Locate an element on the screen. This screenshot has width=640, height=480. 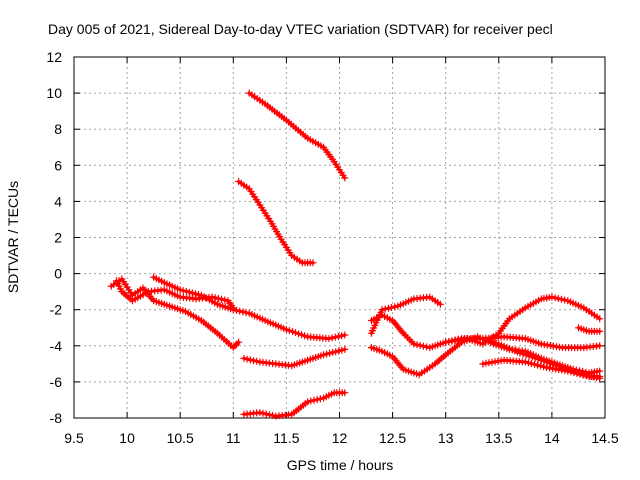
y-tick-labels: -8 -6 -4 -2 0 2 4 6 8 10 12 is located at coordinates (54, 237).